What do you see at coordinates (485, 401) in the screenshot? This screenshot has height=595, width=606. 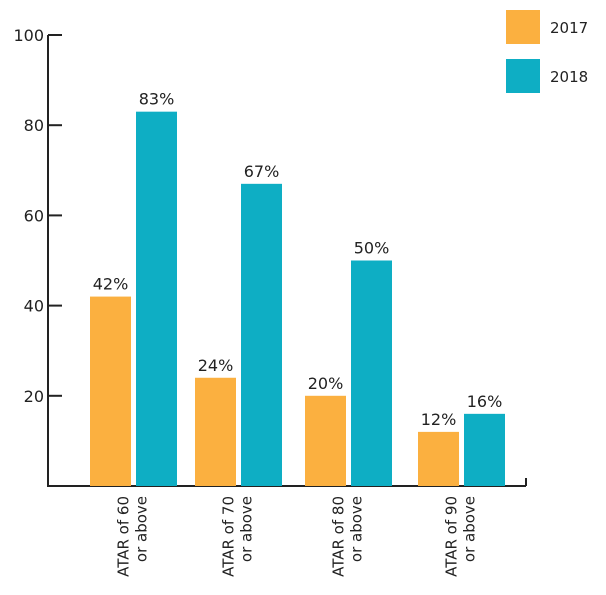 I see `data-label: 16%` at bounding box center [485, 401].